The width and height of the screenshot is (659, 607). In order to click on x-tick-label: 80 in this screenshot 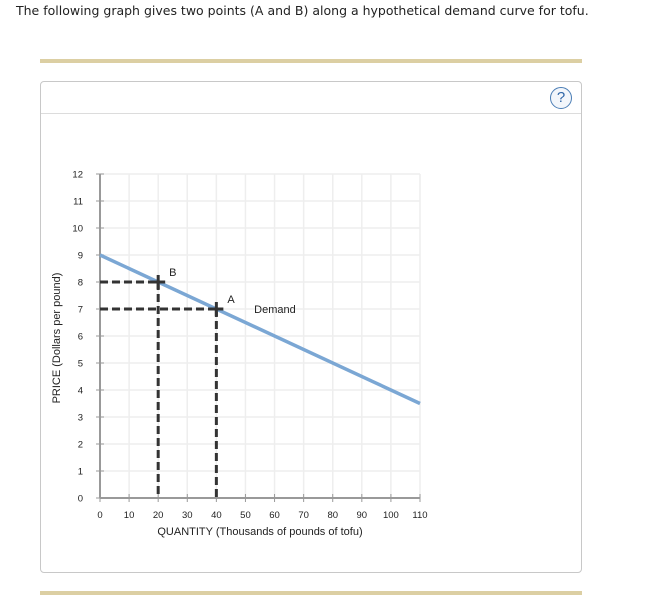, I will do `click(332, 515)`.